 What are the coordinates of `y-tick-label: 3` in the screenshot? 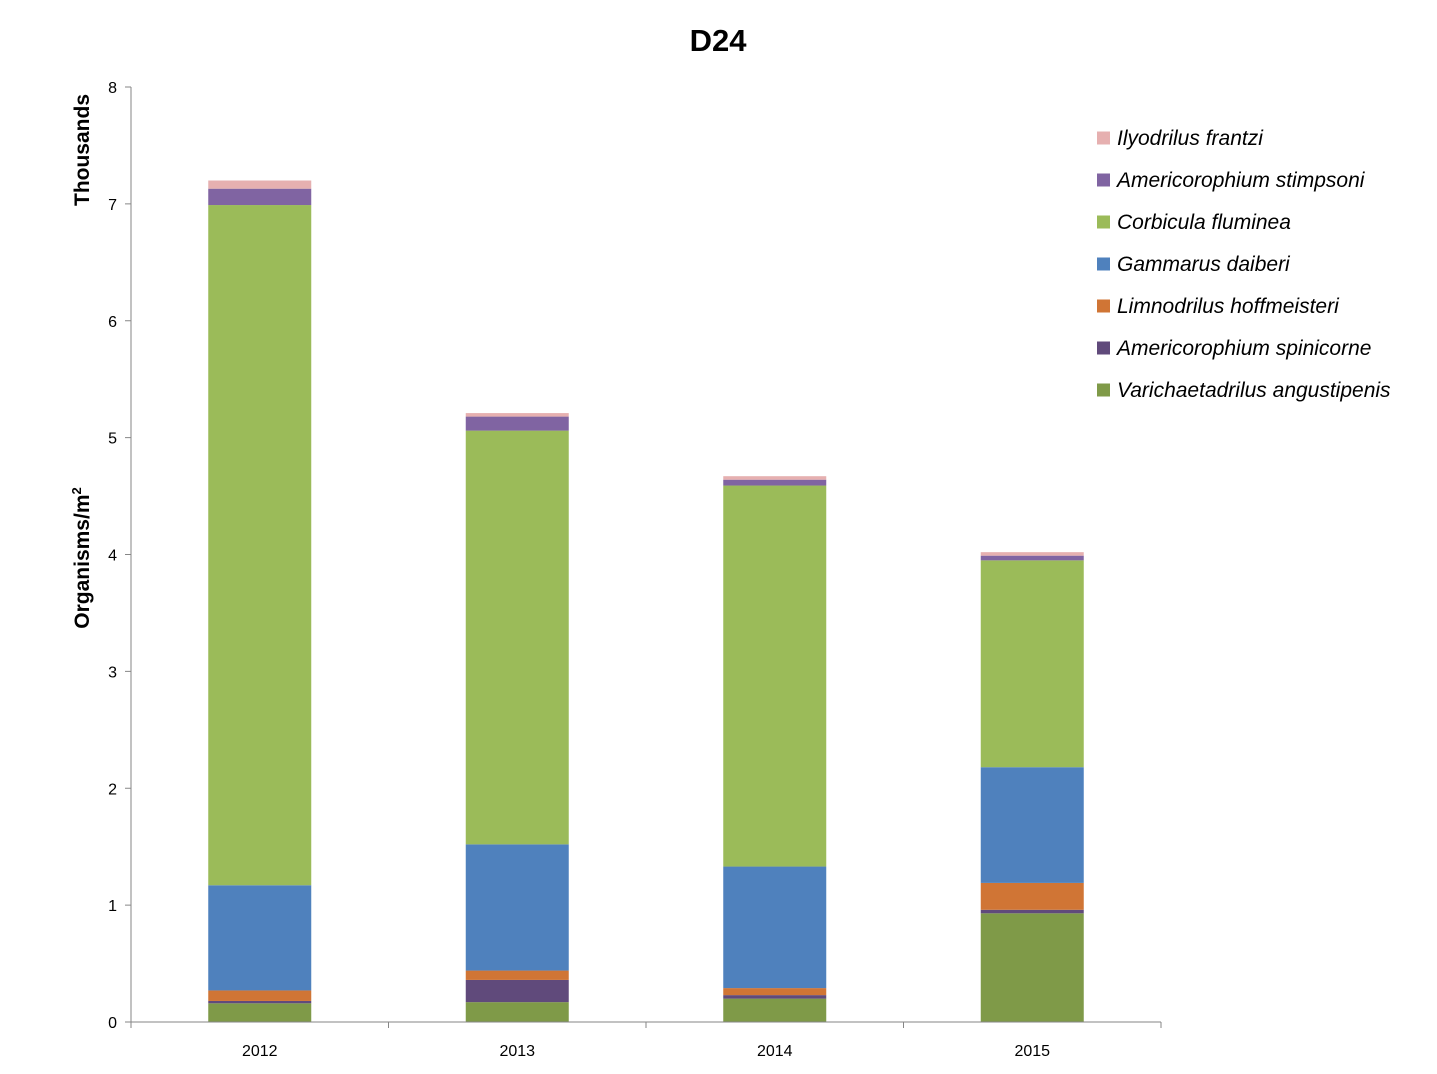 It's located at (112, 672).